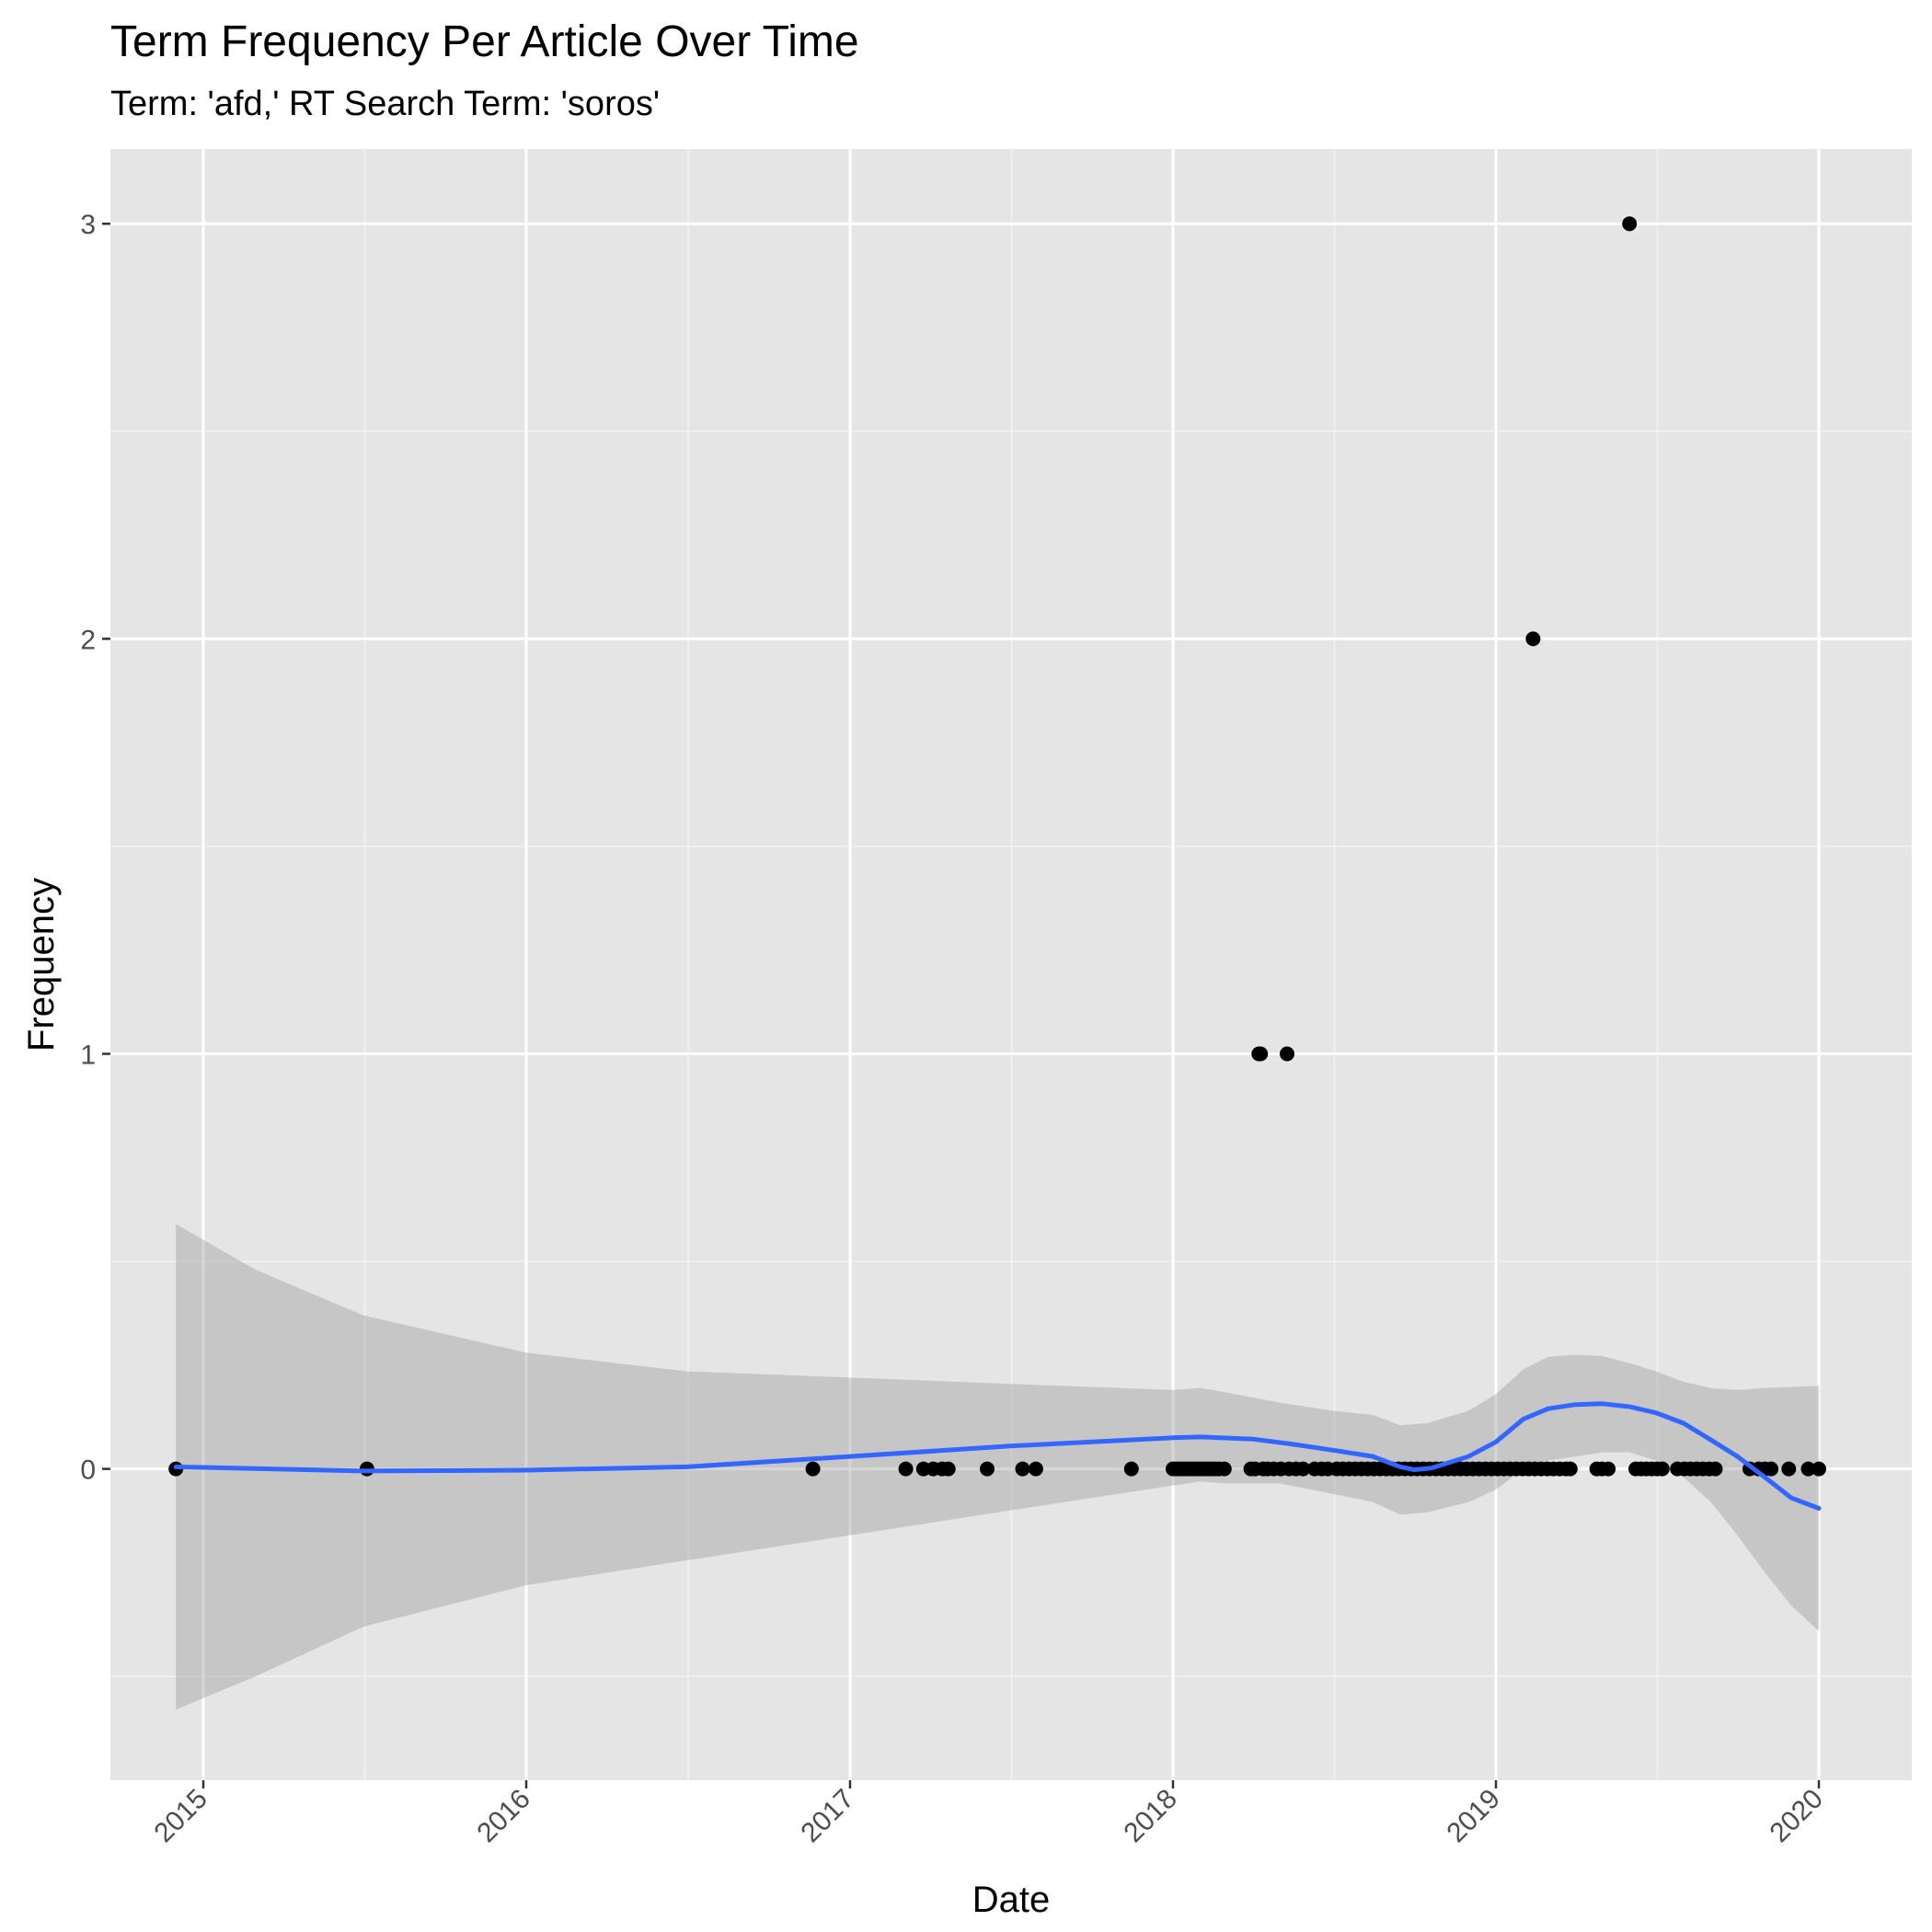  Describe the element at coordinates (484, 41) in the screenshot. I see `chart-title: Term Frequency Per Article Over Time` at that location.